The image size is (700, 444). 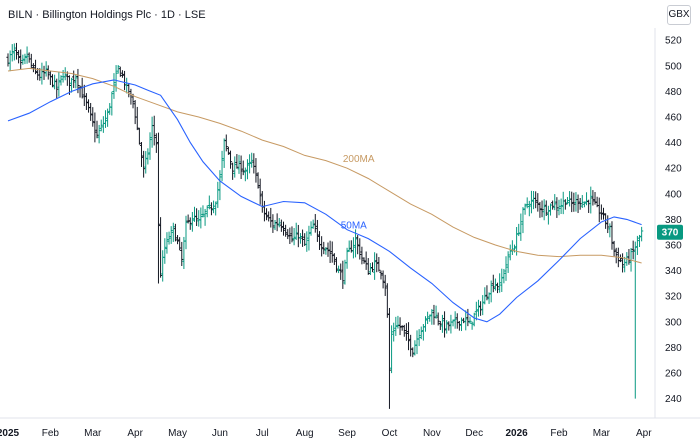 I want to click on last-price-badge: 370, so click(x=670, y=232).